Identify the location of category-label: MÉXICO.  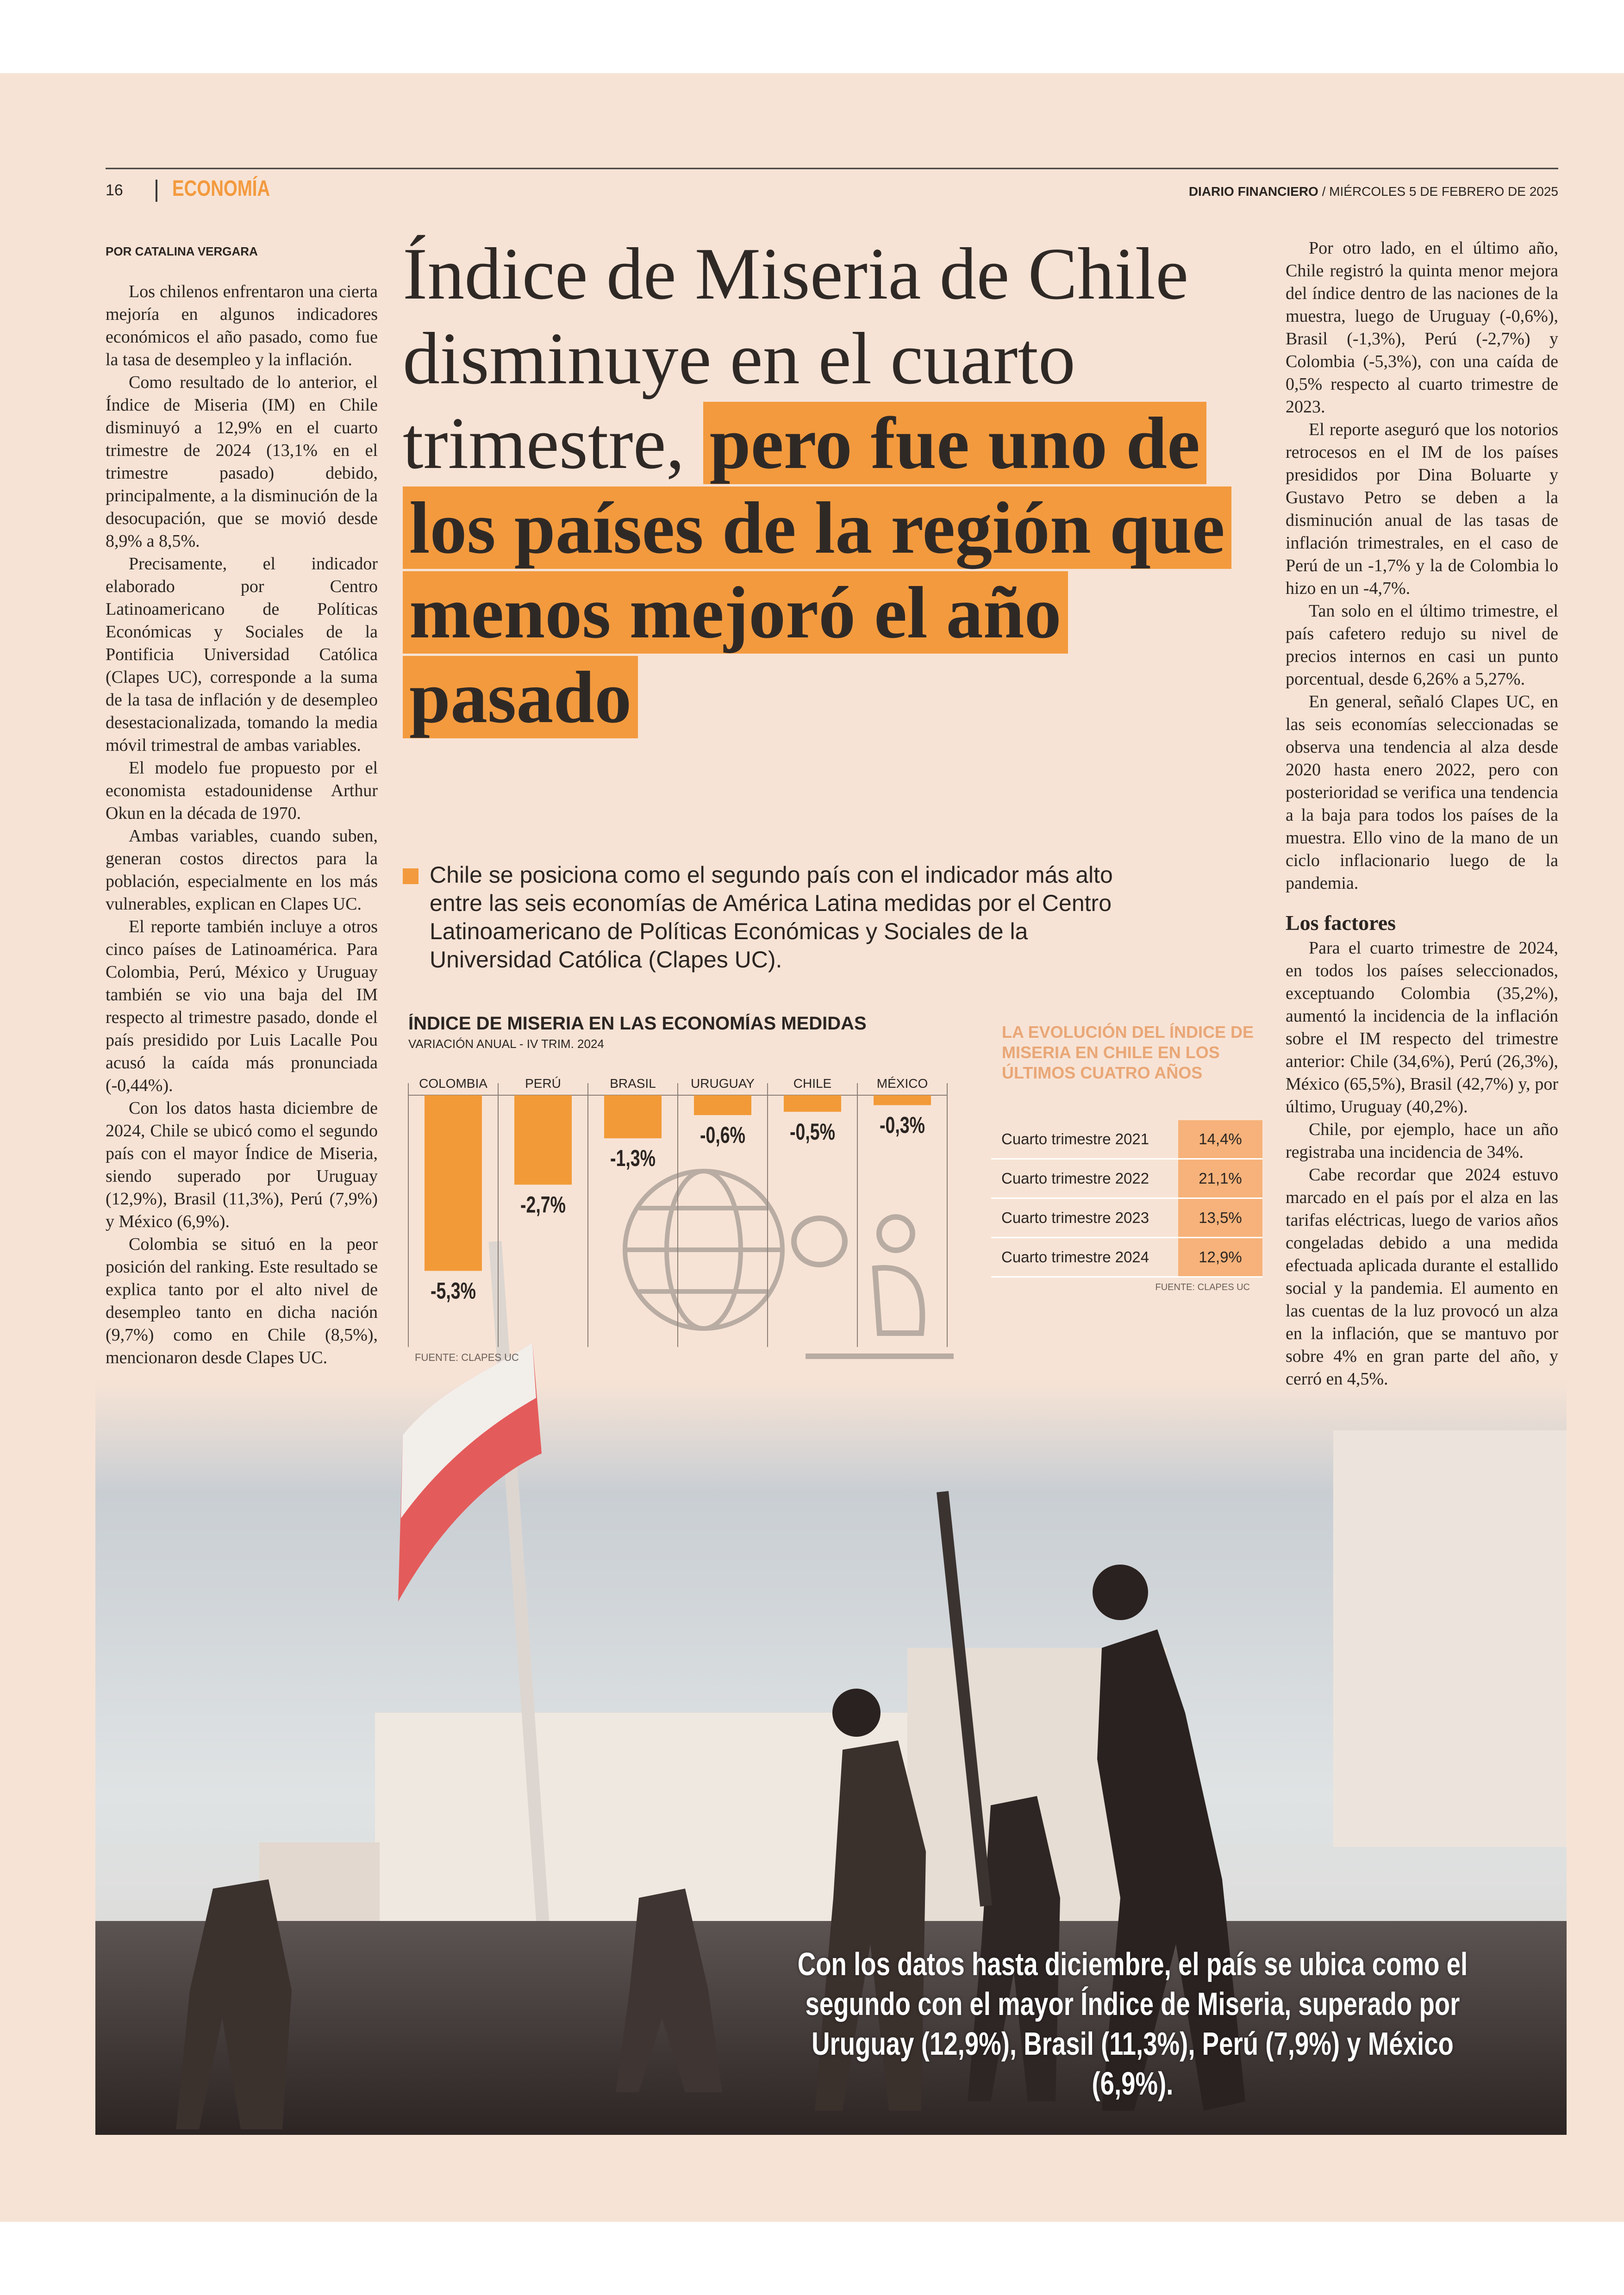
(902, 1083).